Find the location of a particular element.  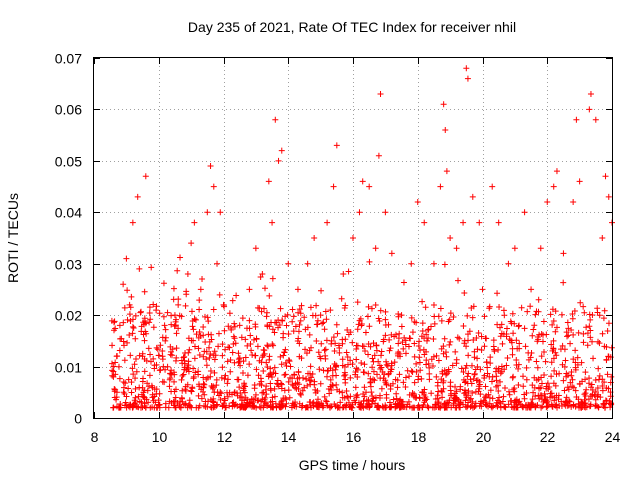

y-tick-label: 0 is located at coordinates (78, 419).